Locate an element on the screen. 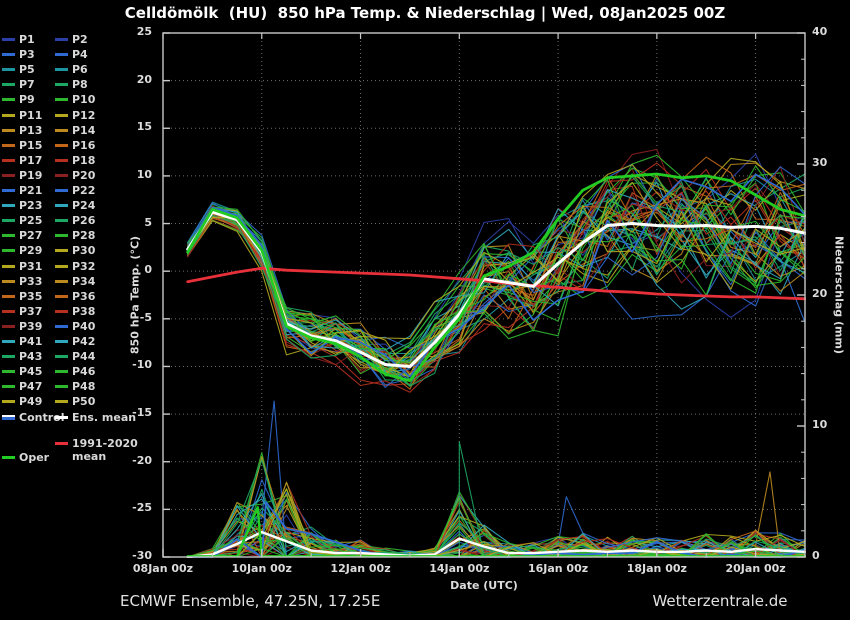 The width and height of the screenshot is (850, 620). legend-item-label: P28 is located at coordinates (84, 236).